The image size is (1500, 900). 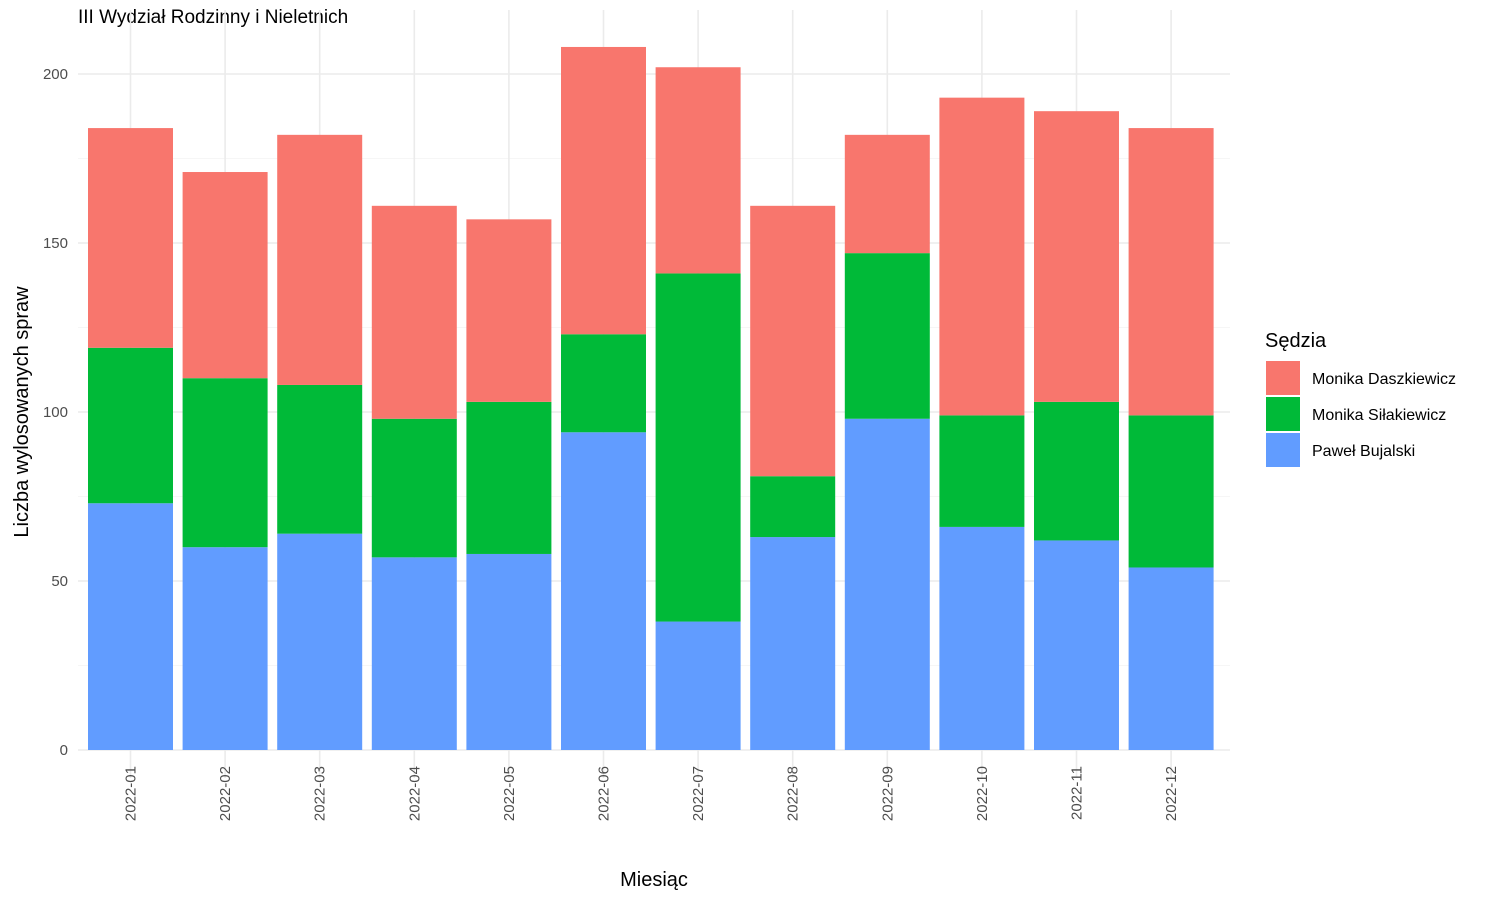 What do you see at coordinates (1379, 415) in the screenshot?
I see `legend-label: Monika Siłakiewicz` at bounding box center [1379, 415].